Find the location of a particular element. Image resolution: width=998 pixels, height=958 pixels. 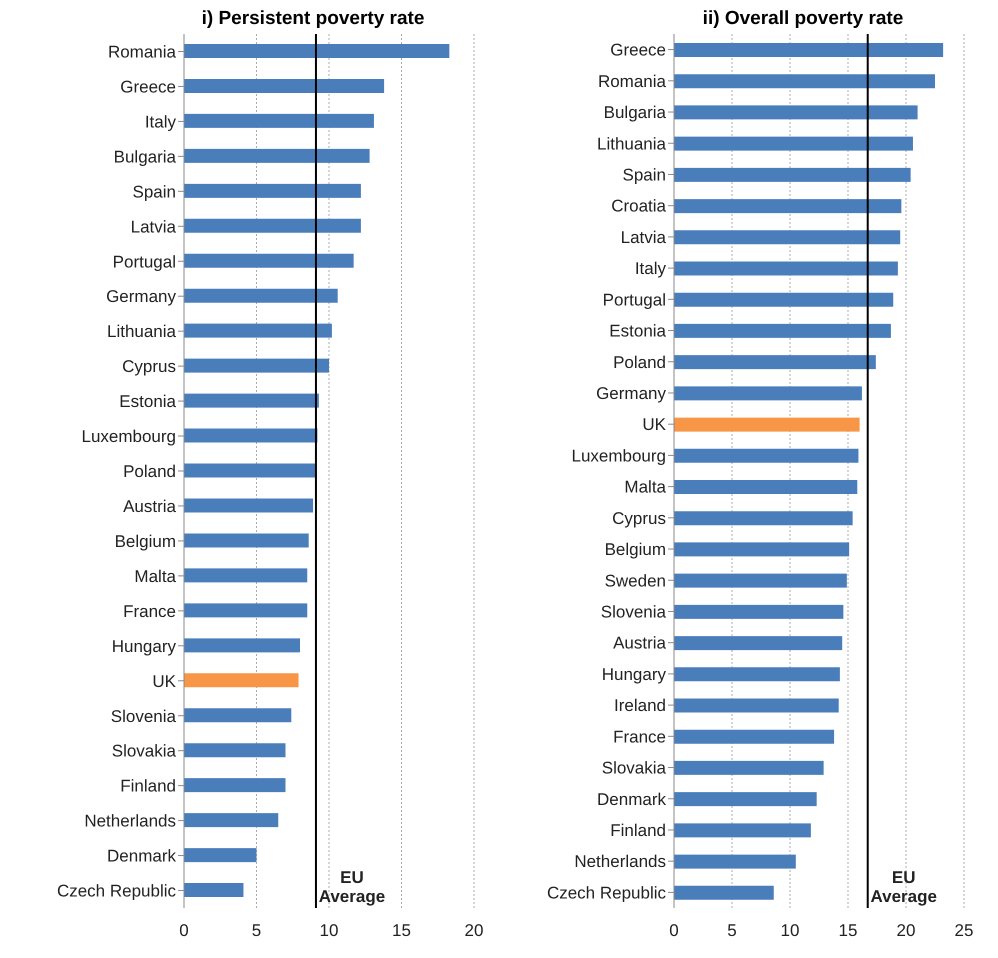

y-tick-label: Malta is located at coordinates (645, 487).